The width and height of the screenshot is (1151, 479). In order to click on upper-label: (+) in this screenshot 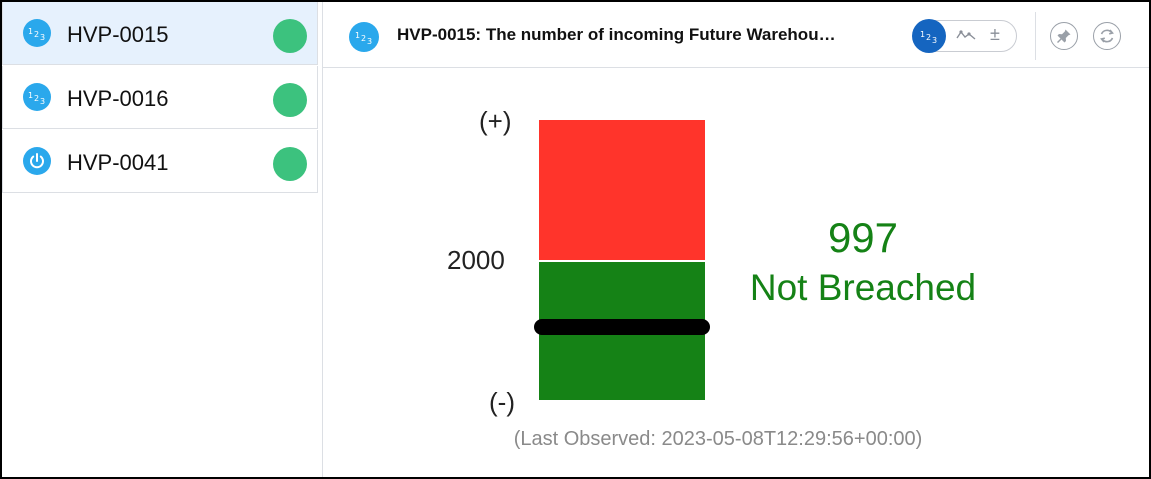, I will do `click(495, 121)`.